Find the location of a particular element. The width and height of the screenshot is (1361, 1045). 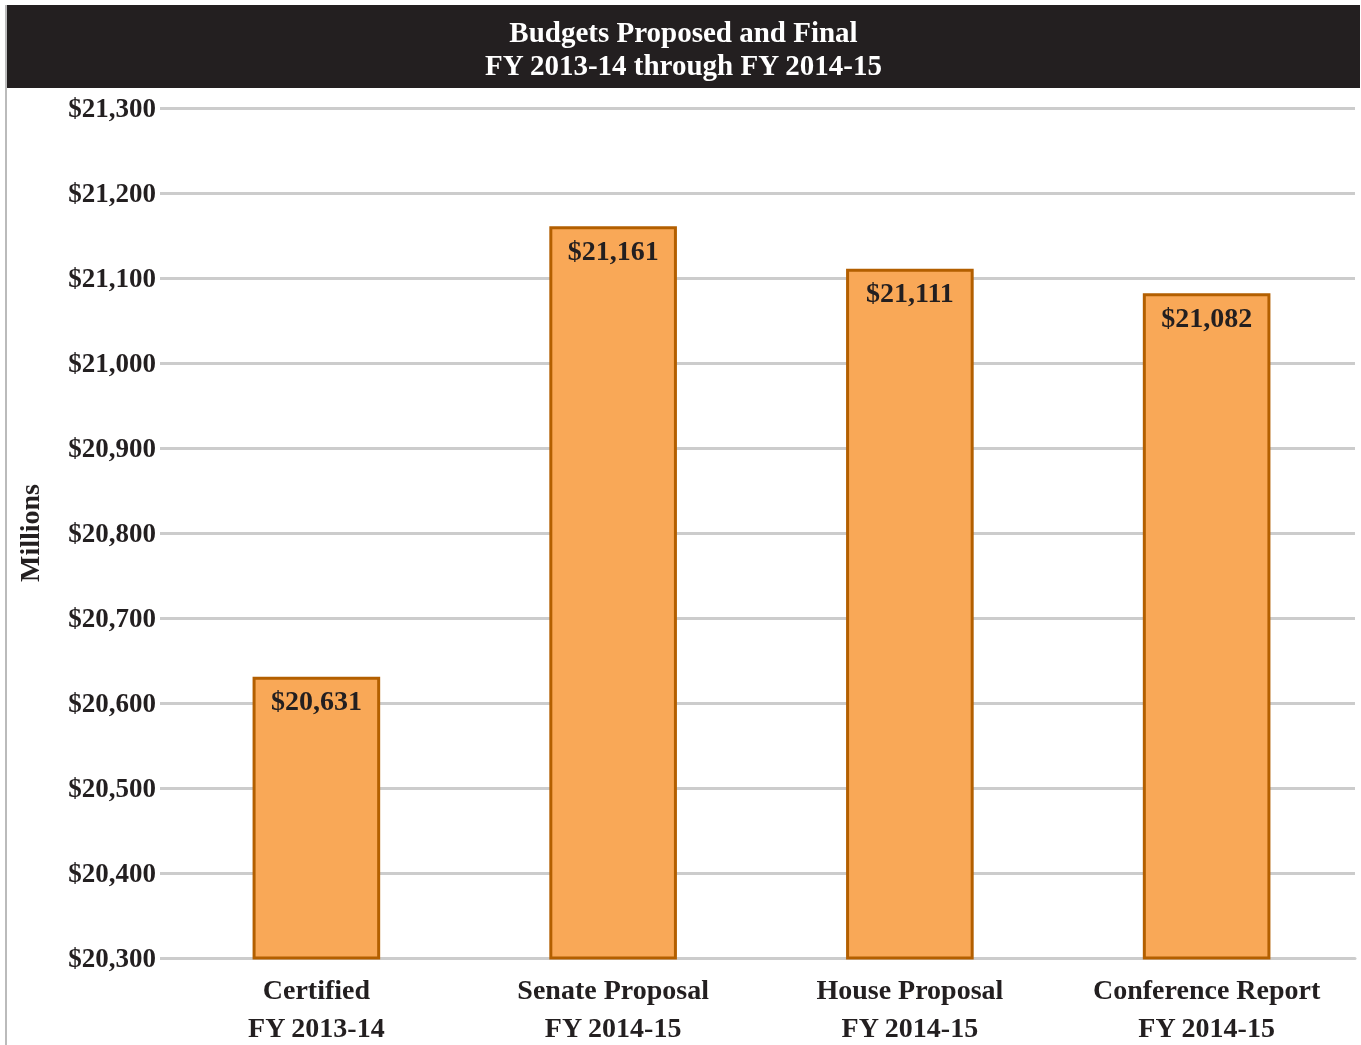

y-tick-label: $21,300 is located at coordinates (112, 108).